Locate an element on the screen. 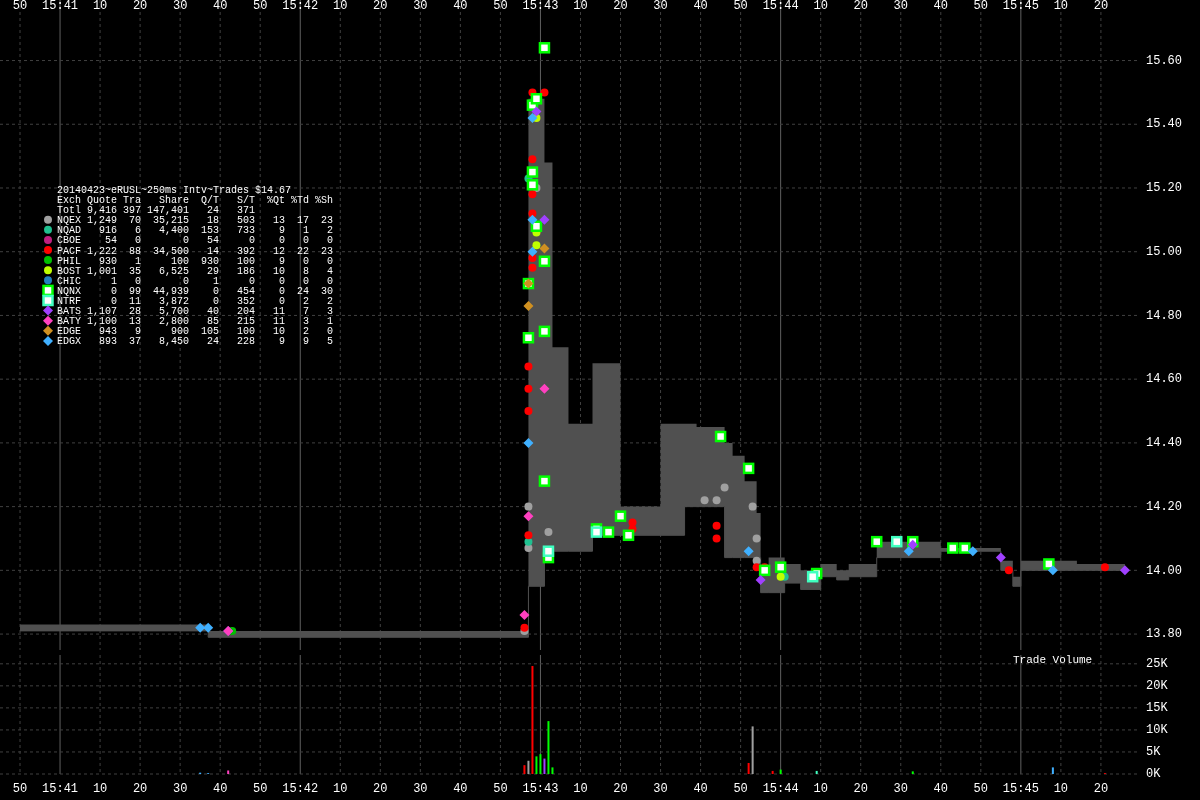  y-tick-label: 10K is located at coordinates (1157, 730).